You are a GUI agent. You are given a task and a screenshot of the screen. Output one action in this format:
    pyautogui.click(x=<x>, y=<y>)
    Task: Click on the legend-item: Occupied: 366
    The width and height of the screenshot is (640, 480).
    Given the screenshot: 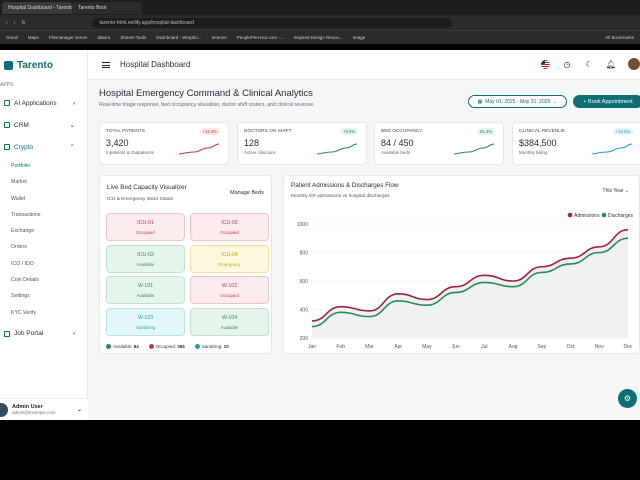 What is the action you would take?
    pyautogui.click(x=166, y=346)
    